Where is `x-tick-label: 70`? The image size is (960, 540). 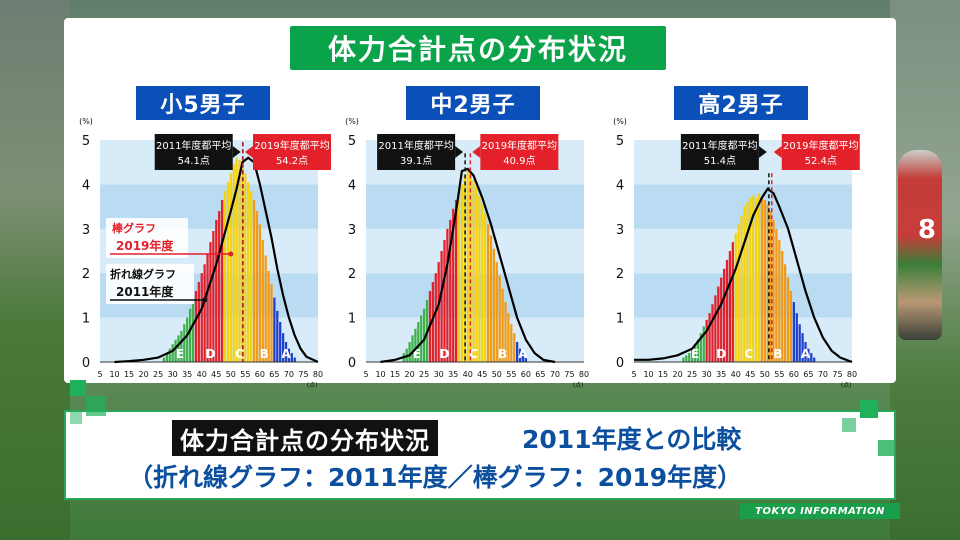 x-tick-label: 70 is located at coordinates (823, 374).